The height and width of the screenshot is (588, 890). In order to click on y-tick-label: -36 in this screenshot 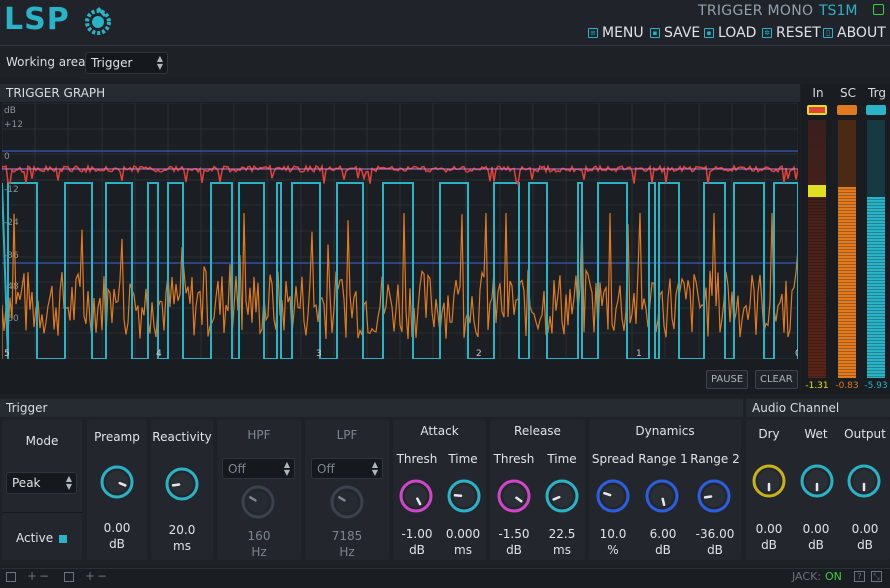, I will do `click(11, 256)`.